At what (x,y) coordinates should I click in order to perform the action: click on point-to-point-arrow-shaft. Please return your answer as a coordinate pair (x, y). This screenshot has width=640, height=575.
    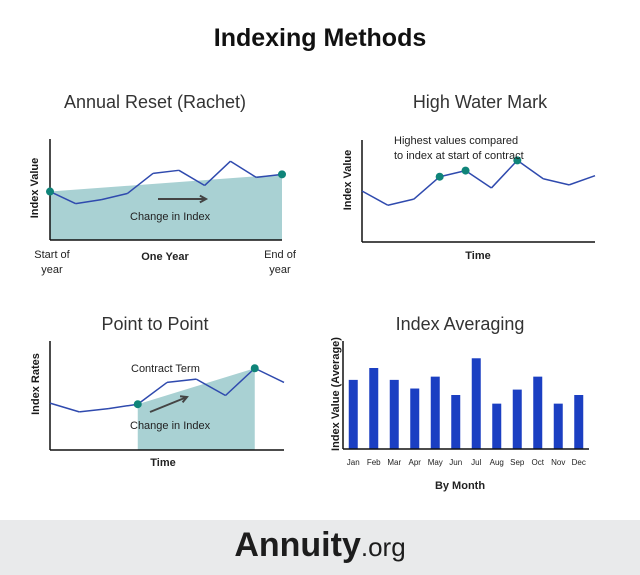
    Looking at the image, I should click on (168, 404).